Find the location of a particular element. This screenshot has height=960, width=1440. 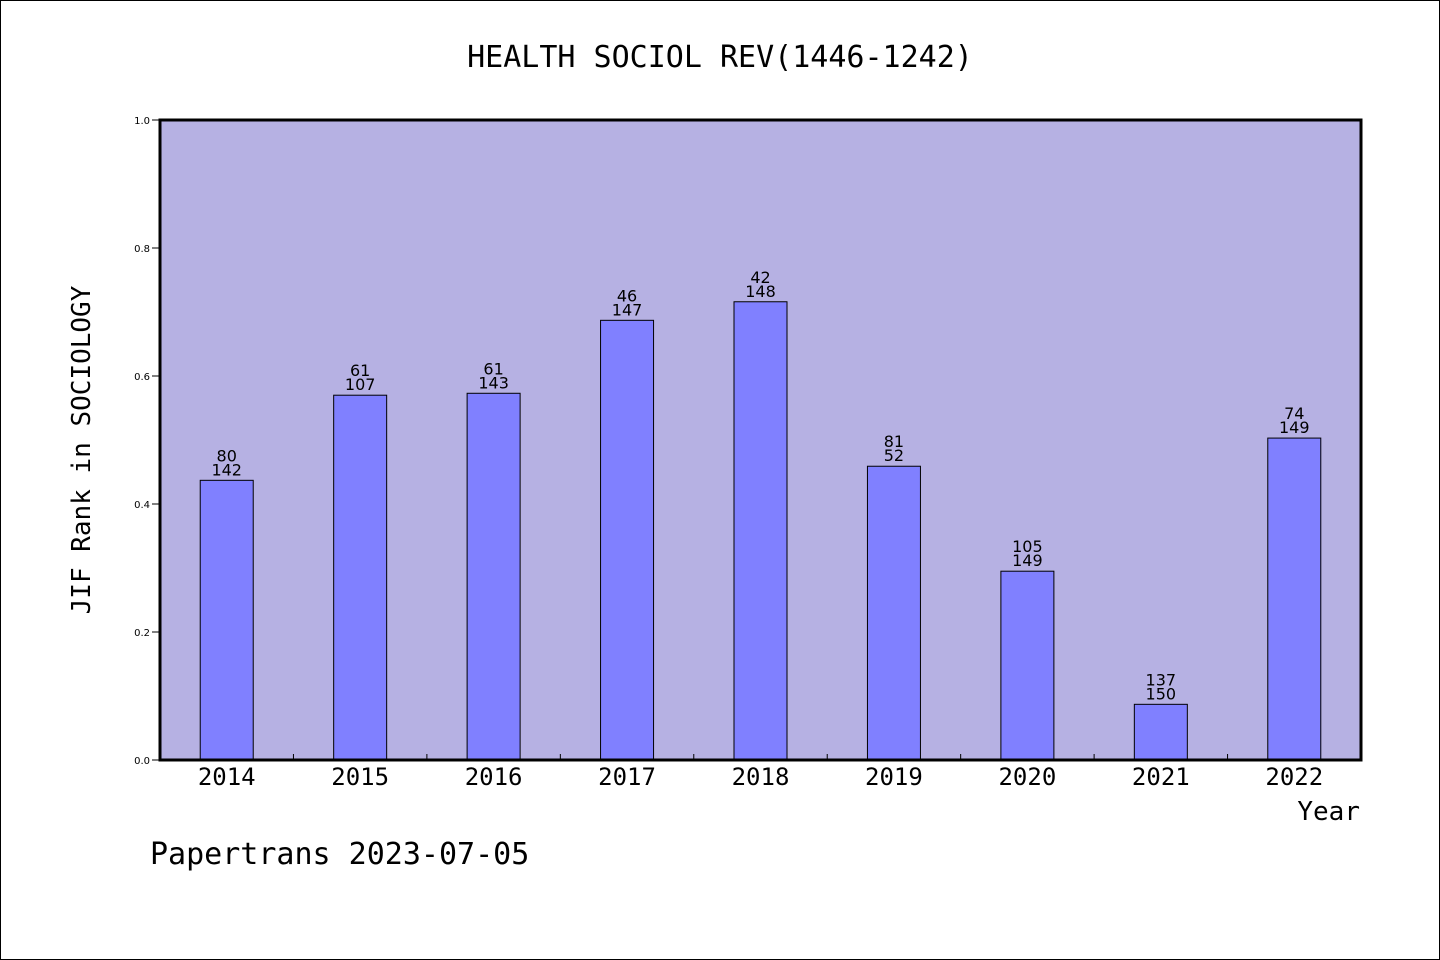

bar-label-total-2017: 147 is located at coordinates (627, 309).